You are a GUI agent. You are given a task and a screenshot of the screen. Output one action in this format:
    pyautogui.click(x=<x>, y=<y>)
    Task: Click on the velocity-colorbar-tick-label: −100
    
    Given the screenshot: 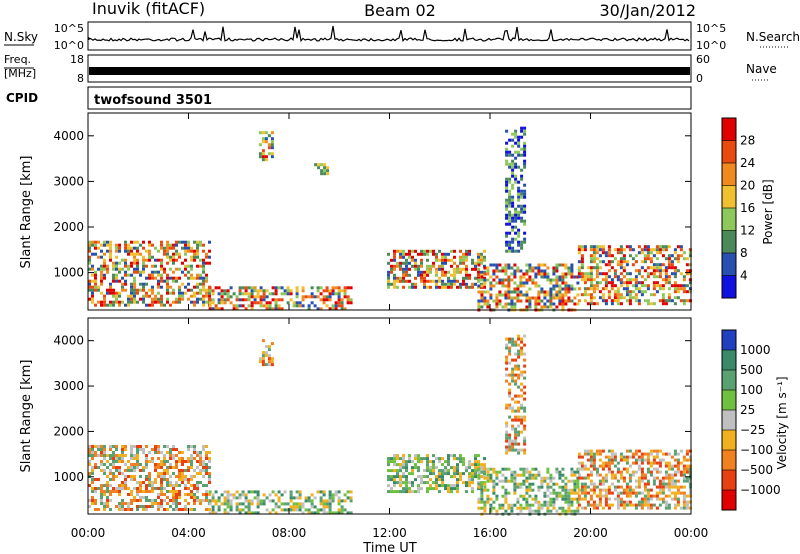 What is the action you would take?
    pyautogui.click(x=756, y=450)
    